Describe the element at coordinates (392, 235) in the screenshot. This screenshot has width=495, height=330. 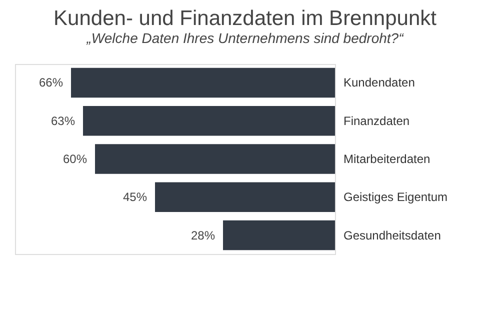
I see `y-tick-label: Gesundheitsdaten` at that location.